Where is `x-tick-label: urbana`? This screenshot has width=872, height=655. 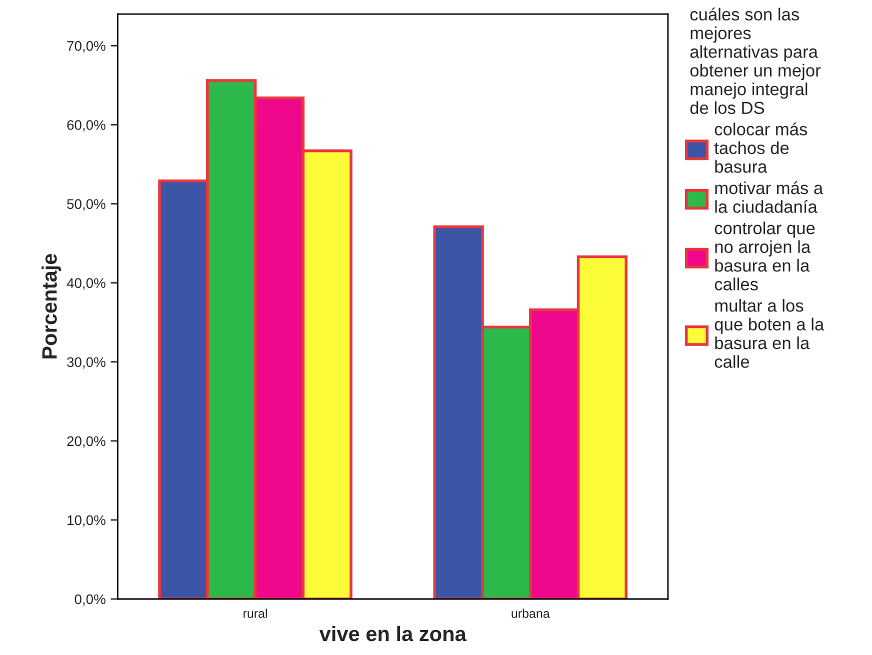 x-tick-label: urbana is located at coordinates (531, 613).